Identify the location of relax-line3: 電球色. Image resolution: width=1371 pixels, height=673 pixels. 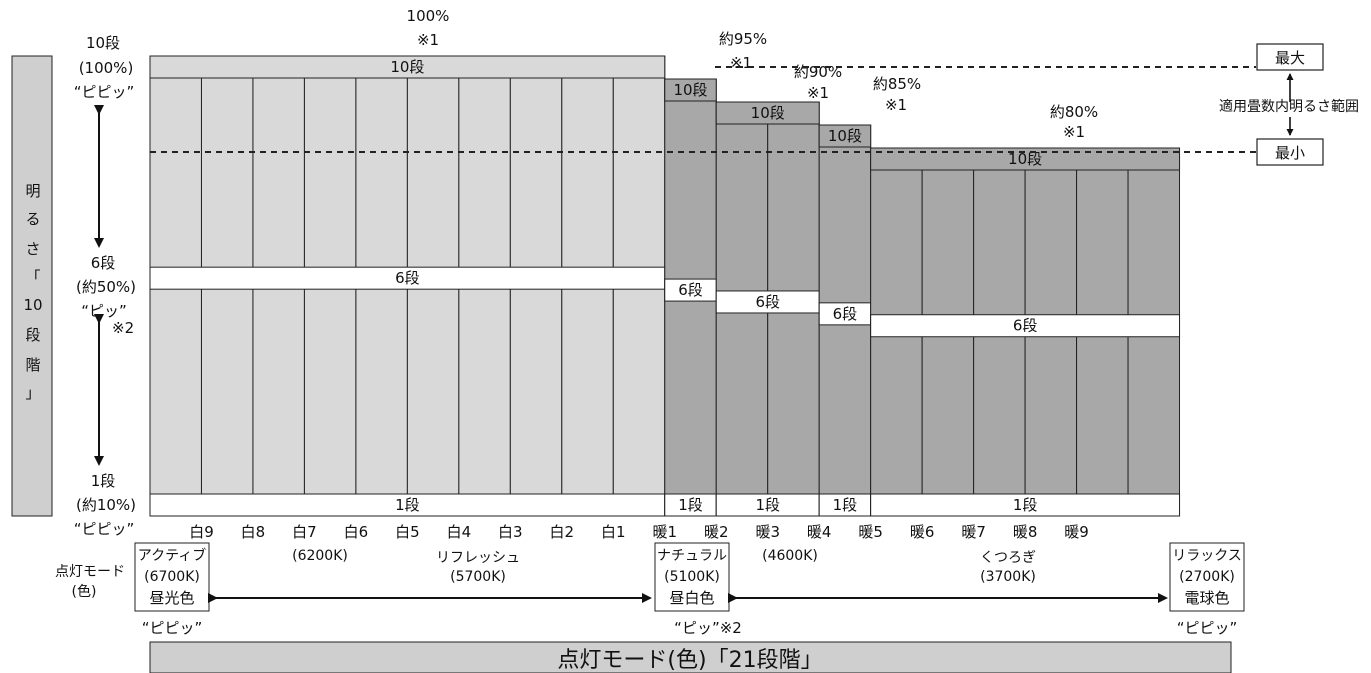
(1206, 598).